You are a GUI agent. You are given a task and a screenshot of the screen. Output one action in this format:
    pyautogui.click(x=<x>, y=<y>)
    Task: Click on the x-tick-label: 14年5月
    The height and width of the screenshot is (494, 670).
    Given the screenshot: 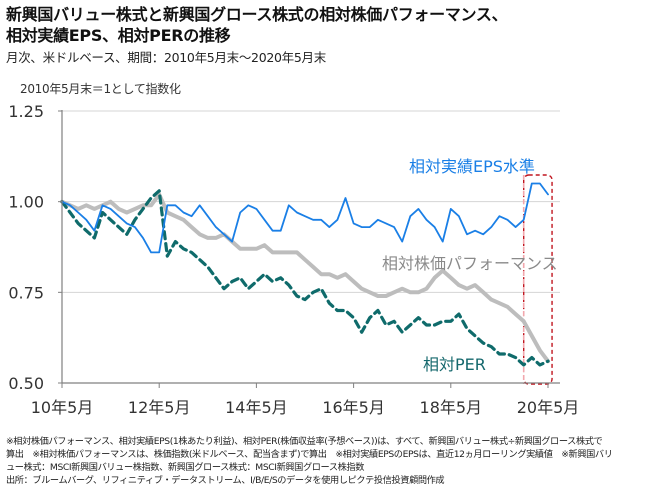 What is the action you would take?
    pyautogui.click(x=256, y=407)
    